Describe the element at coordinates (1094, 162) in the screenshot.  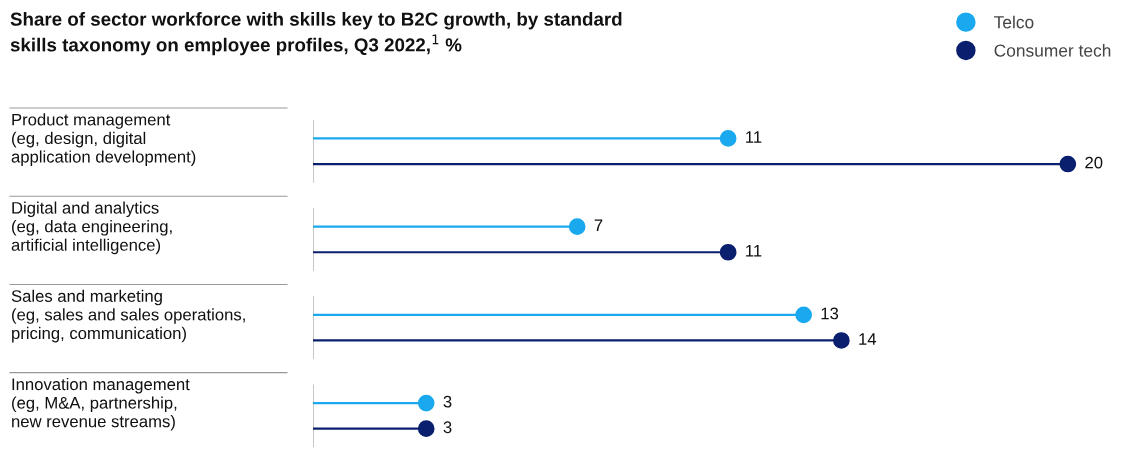
I see `data-label: 20` at that location.